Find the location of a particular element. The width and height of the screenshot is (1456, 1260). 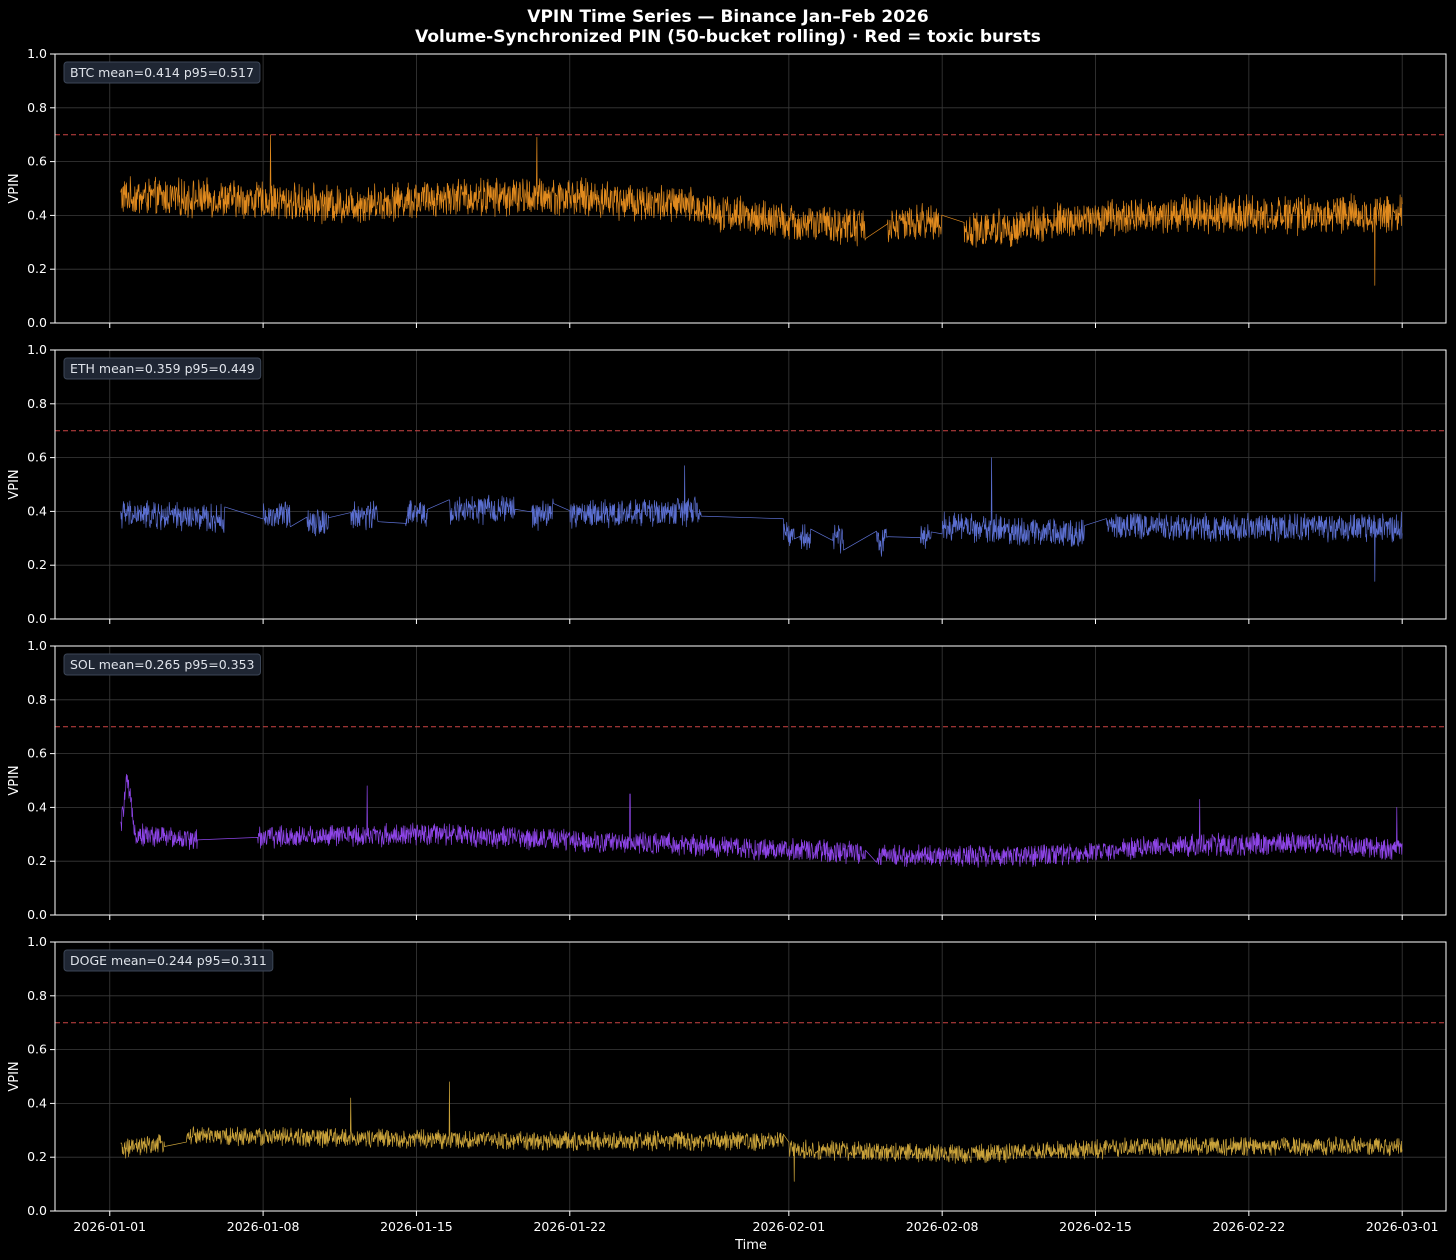

x-axis-label: Time is located at coordinates (750, 1245).